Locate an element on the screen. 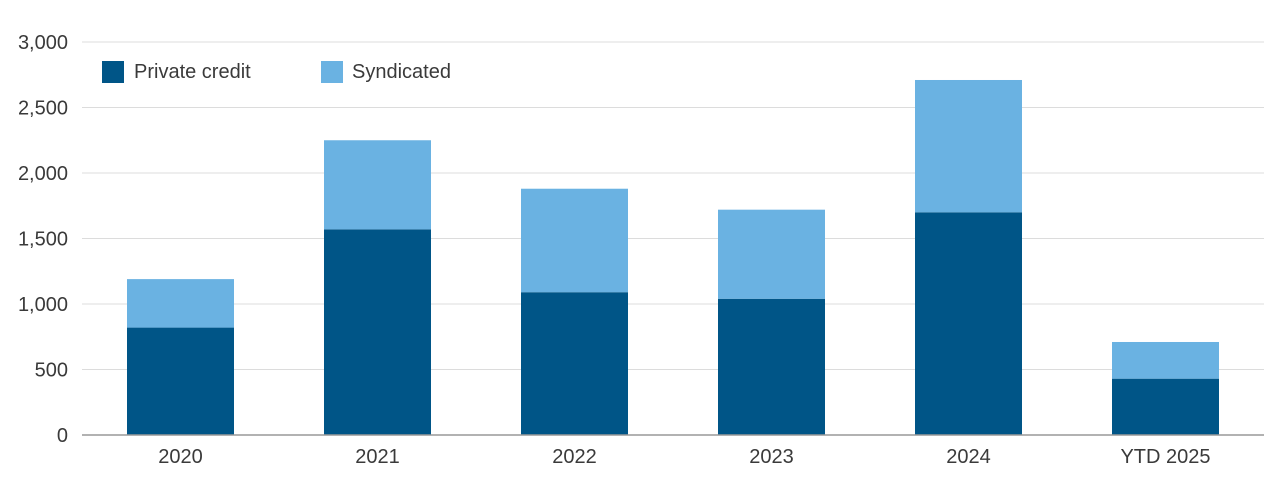  y-tick-label: 0 is located at coordinates (62, 436).